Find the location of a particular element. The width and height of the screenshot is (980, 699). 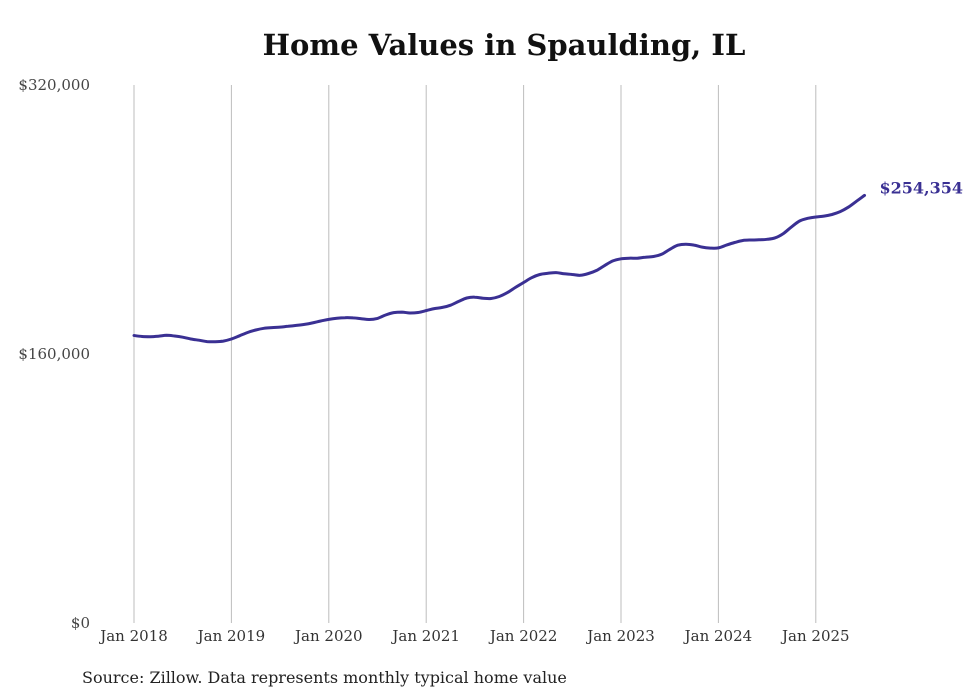

y-tick-label: $160,000 is located at coordinates (54, 354).